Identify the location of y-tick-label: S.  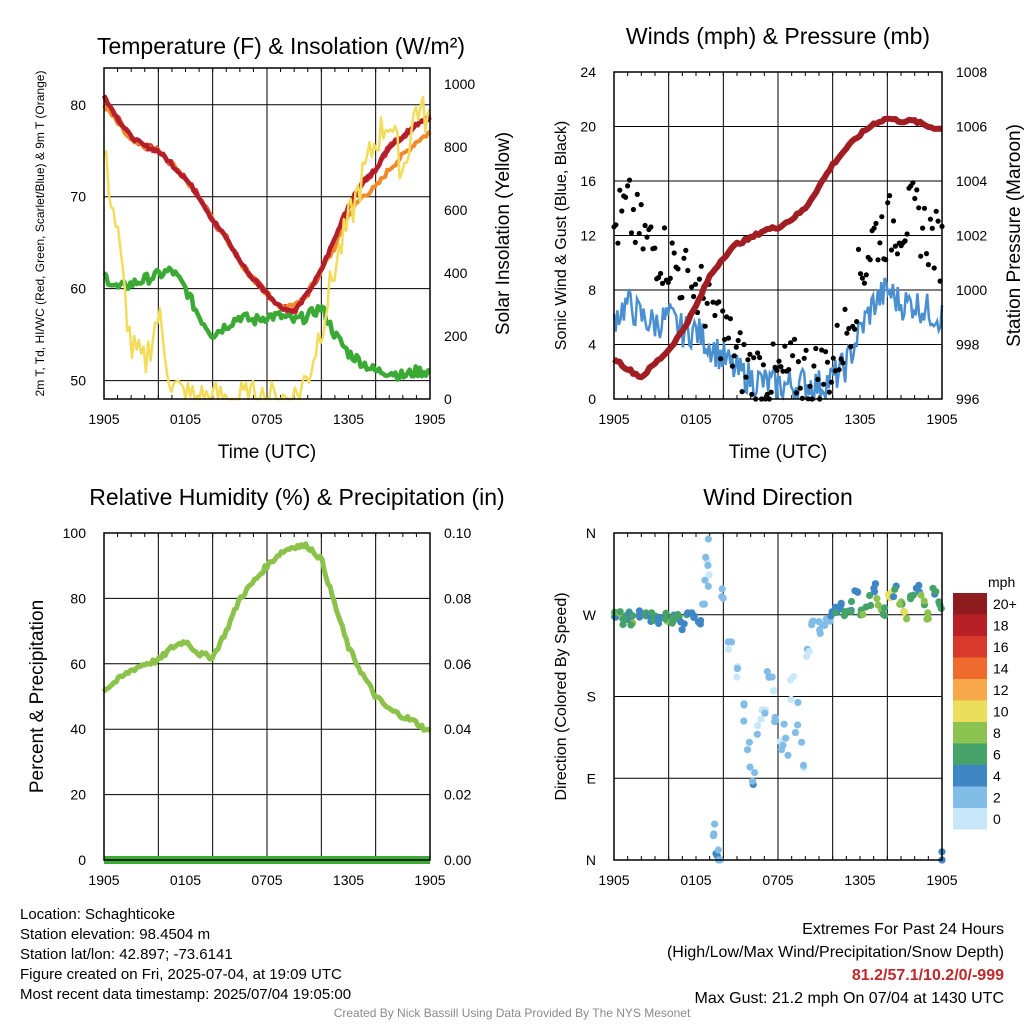
(591, 697).